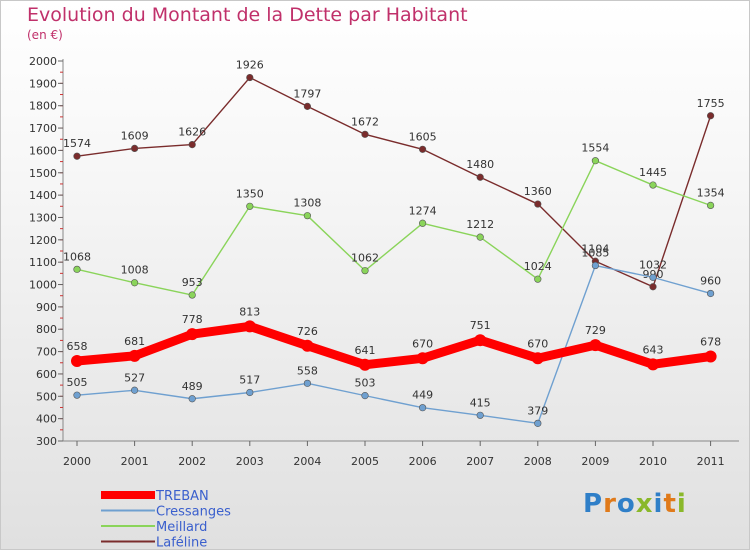 Image resolution: width=750 pixels, height=551 pixels. What do you see at coordinates (423, 210) in the screenshot?
I see `data-label: 1274` at bounding box center [423, 210].